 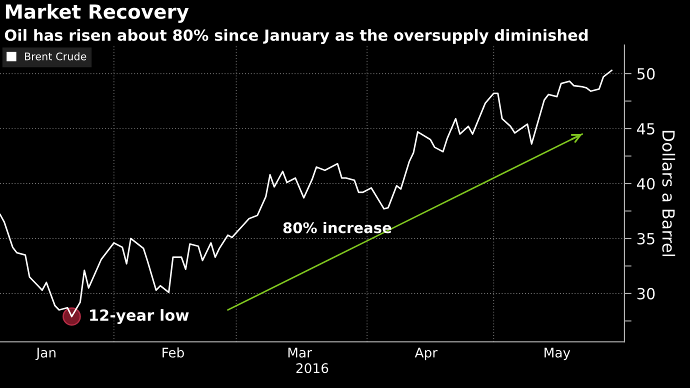 I want to click on chart-subtitle: Oil has risen about 80% since January as the oversupply diminished, so click(x=296, y=36).